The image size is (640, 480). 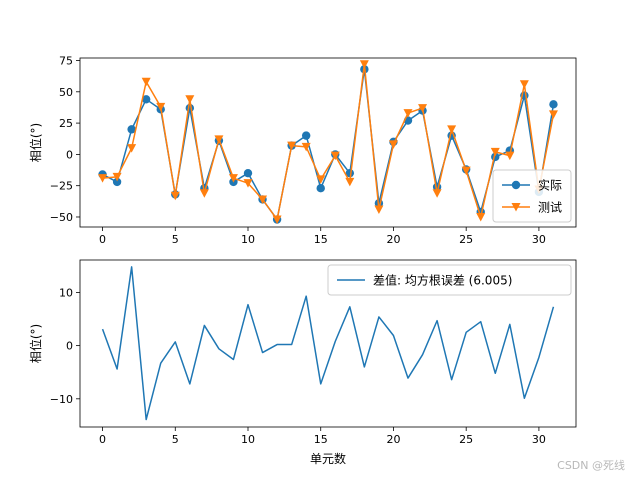 I want to click on legend-label-0: 差值: 均方根误差 (6.005), so click(x=442, y=280).